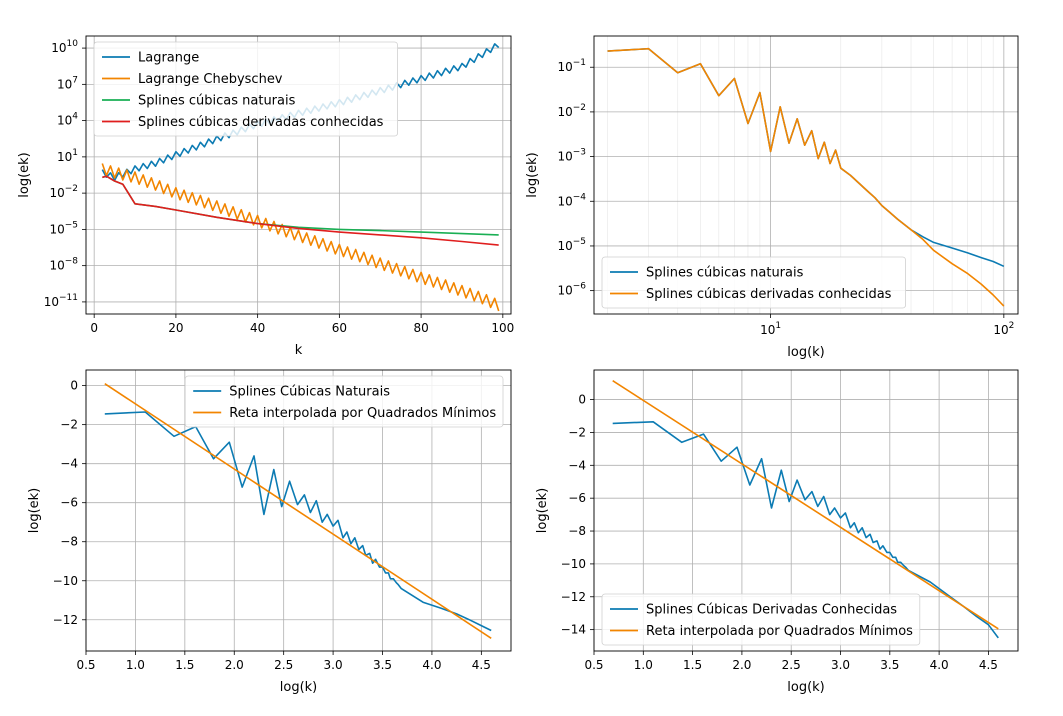  Describe the element at coordinates (309, 392) in the screenshot. I see `legend-entry: Splines Cúbicas Naturais` at that location.